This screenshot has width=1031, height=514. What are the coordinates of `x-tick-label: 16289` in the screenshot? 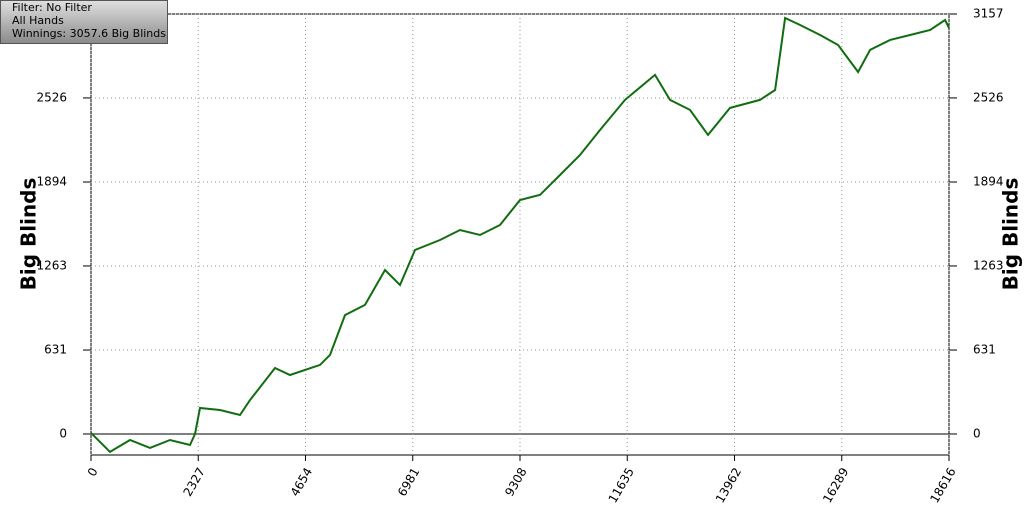 It's located at (835, 485).